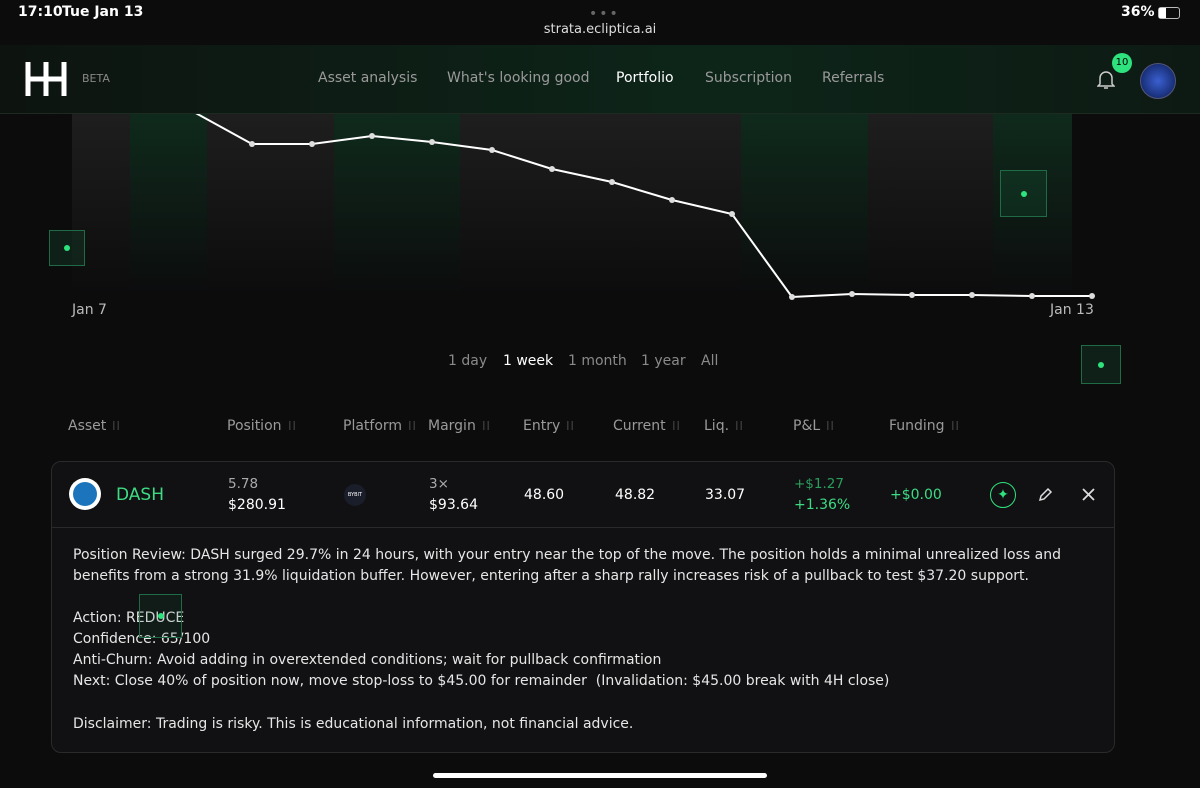 This screenshot has height=788, width=1200. What do you see at coordinates (528, 361) in the screenshot?
I see `range-button: 1 week` at bounding box center [528, 361].